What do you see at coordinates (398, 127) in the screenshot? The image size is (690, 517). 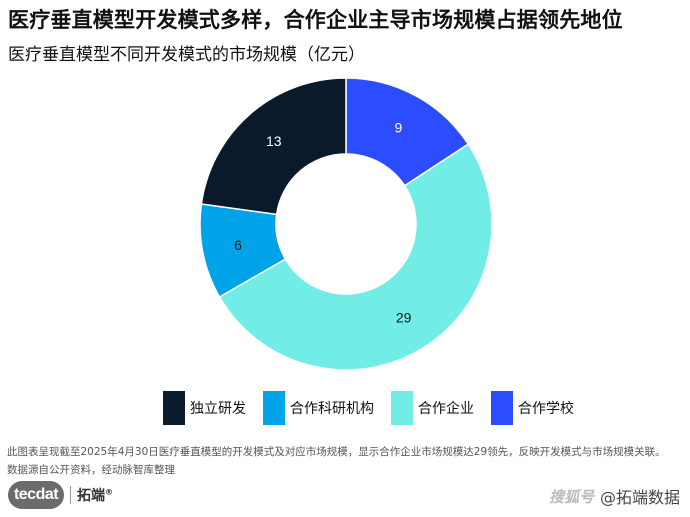 I see `slice-value-label: 9` at bounding box center [398, 127].